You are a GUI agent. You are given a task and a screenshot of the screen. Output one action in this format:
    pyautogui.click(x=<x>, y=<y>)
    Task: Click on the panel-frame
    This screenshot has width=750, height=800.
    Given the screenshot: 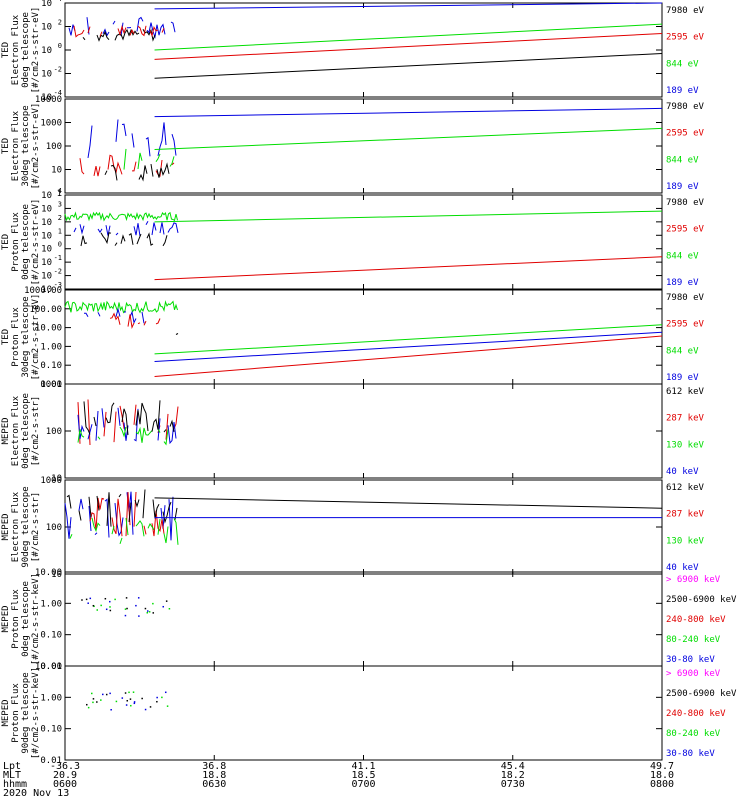 What is the action you would take?
    pyautogui.click(x=363, y=242)
    